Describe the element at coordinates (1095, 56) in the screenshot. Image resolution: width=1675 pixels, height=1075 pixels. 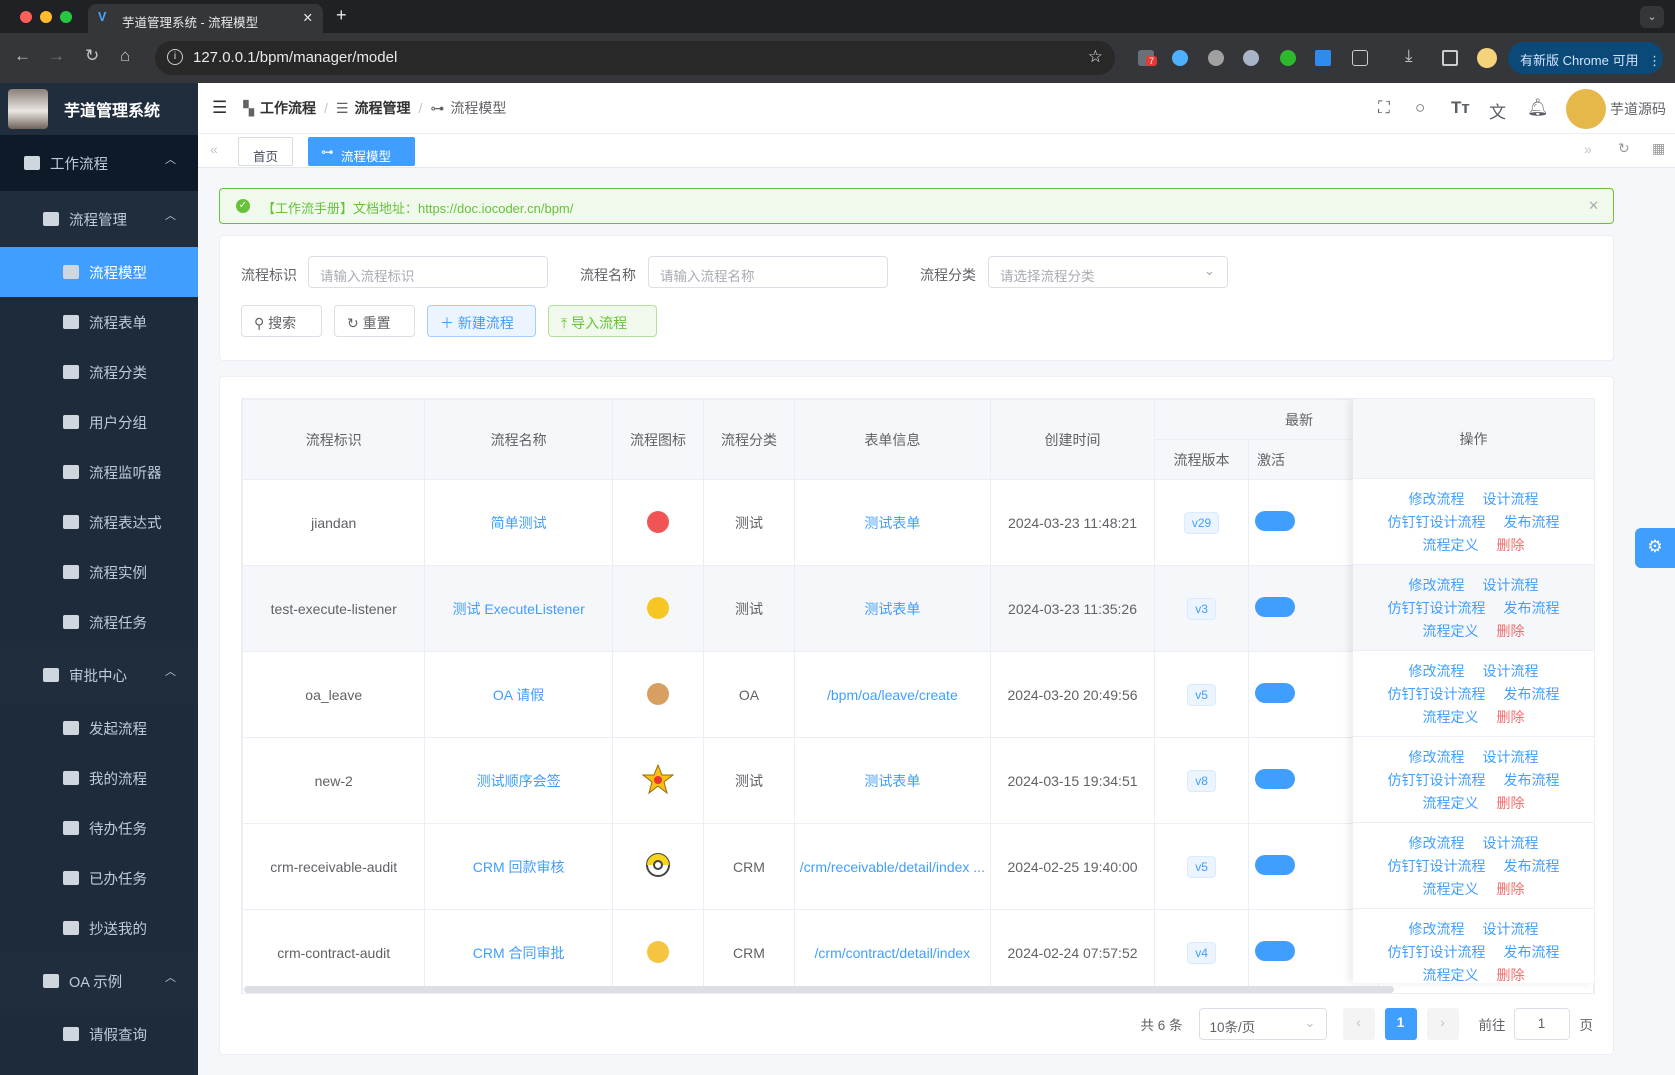
I see `bookmark-star-icon: ☆` at that location.